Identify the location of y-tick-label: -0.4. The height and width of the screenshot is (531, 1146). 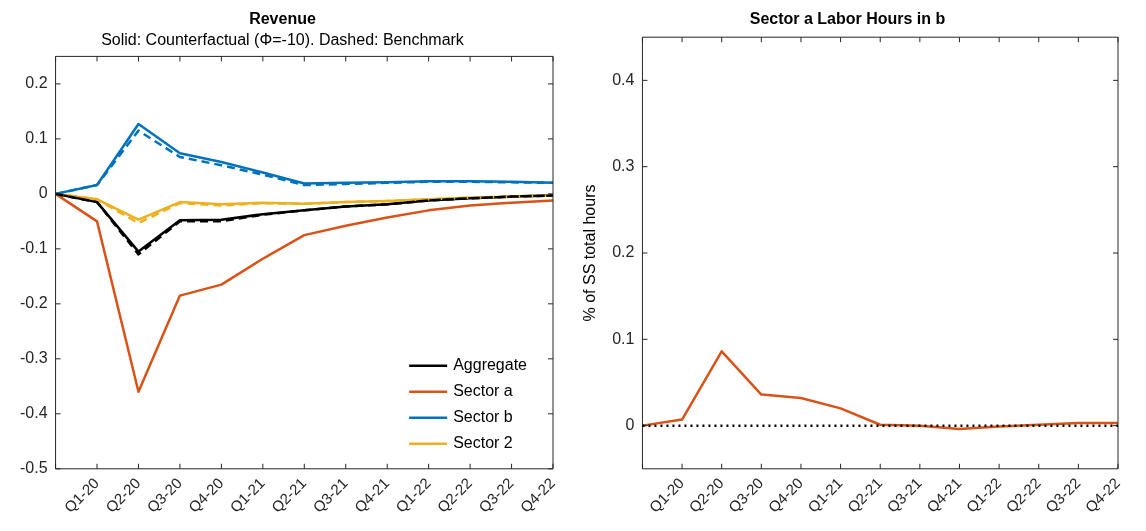
(33, 413).